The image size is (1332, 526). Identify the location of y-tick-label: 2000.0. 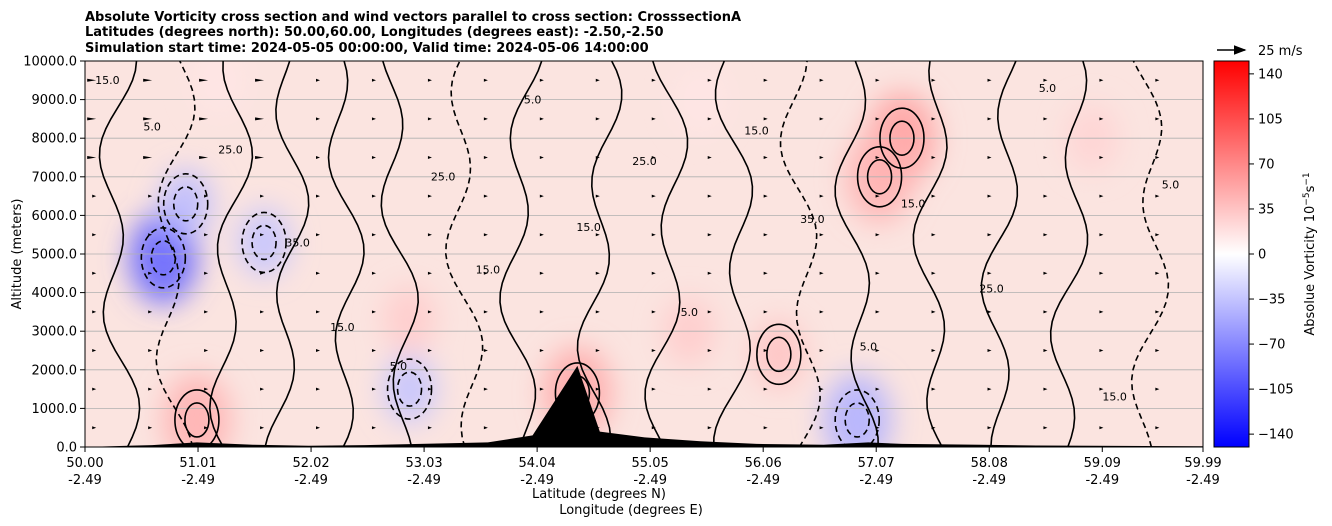
(55, 370).